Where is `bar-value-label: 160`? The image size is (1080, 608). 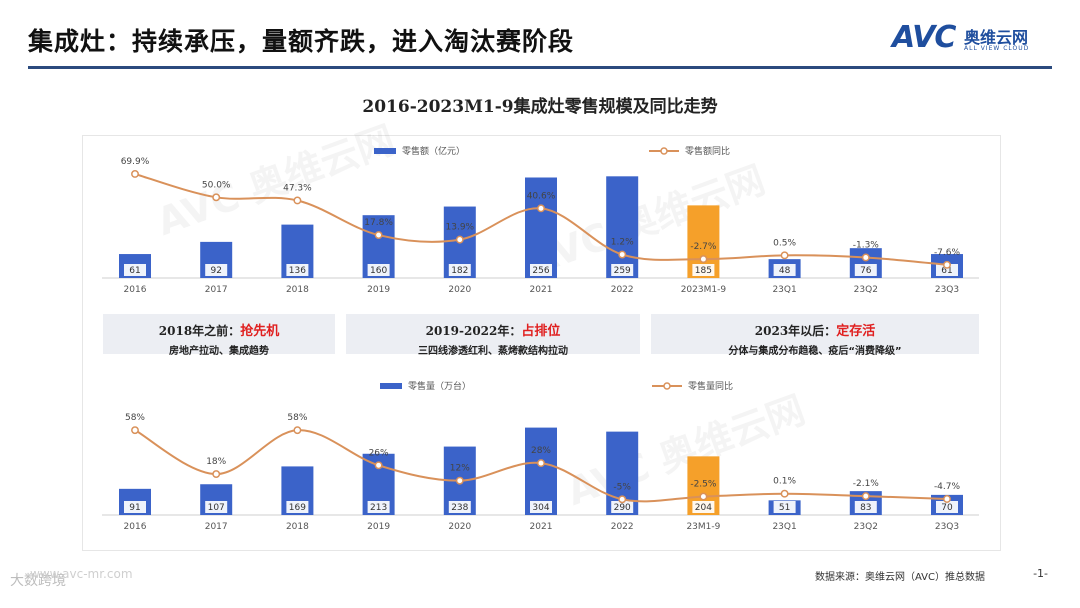 bar-value-label: 160 is located at coordinates (378, 271).